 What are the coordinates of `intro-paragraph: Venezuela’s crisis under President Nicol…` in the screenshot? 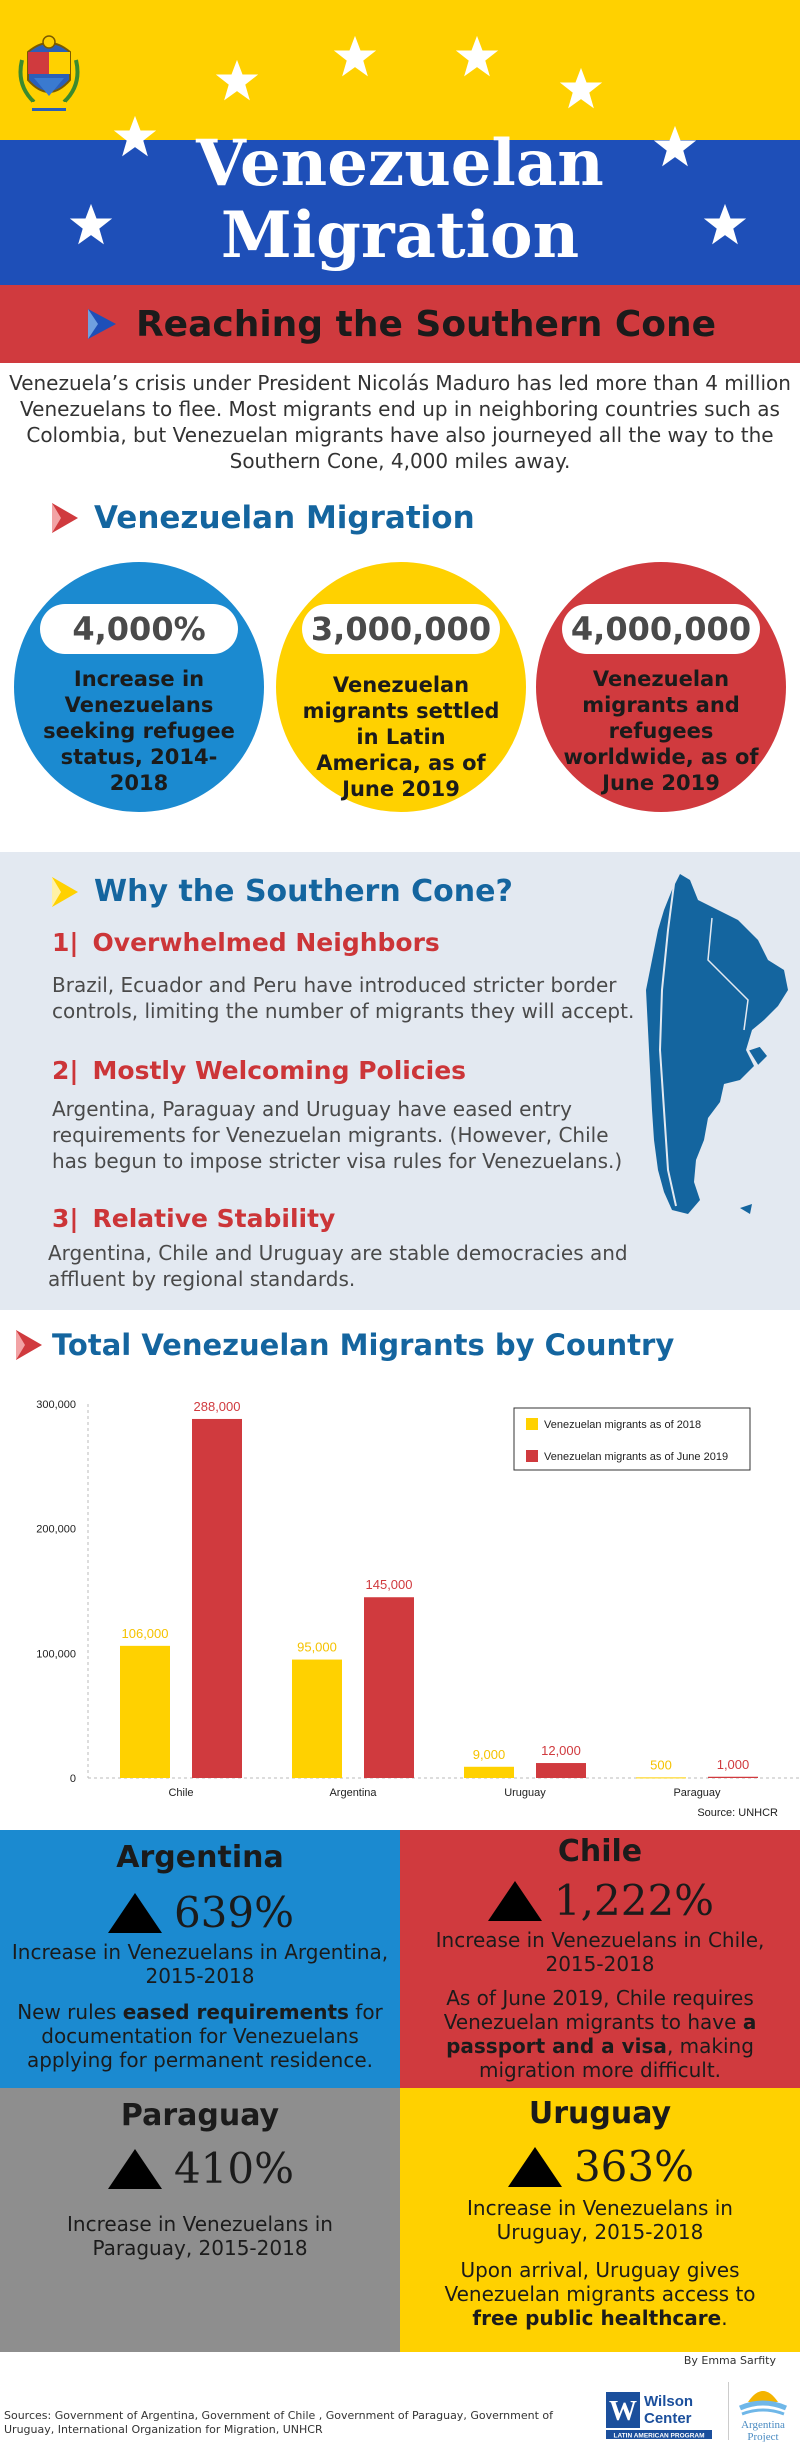 It's located at (400, 422).